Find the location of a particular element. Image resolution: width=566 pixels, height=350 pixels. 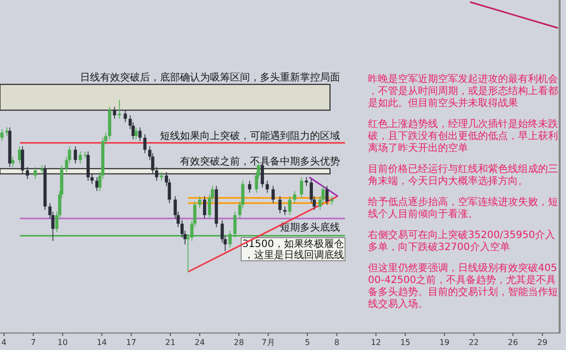

x-tick: 26 is located at coordinates (513, 342).